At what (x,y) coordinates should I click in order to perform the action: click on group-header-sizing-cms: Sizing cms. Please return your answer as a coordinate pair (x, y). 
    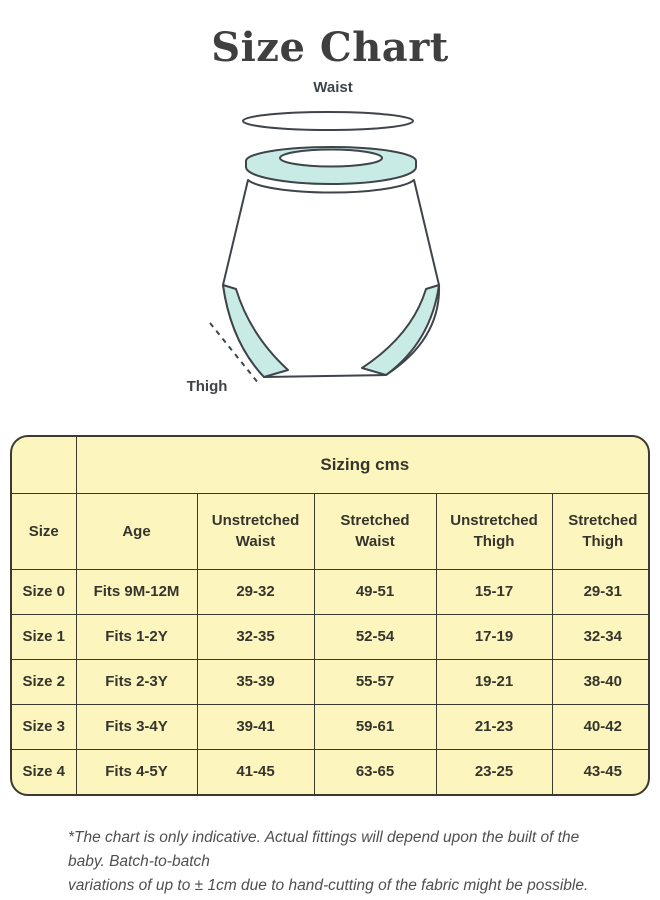
    Looking at the image, I should click on (361, 465).